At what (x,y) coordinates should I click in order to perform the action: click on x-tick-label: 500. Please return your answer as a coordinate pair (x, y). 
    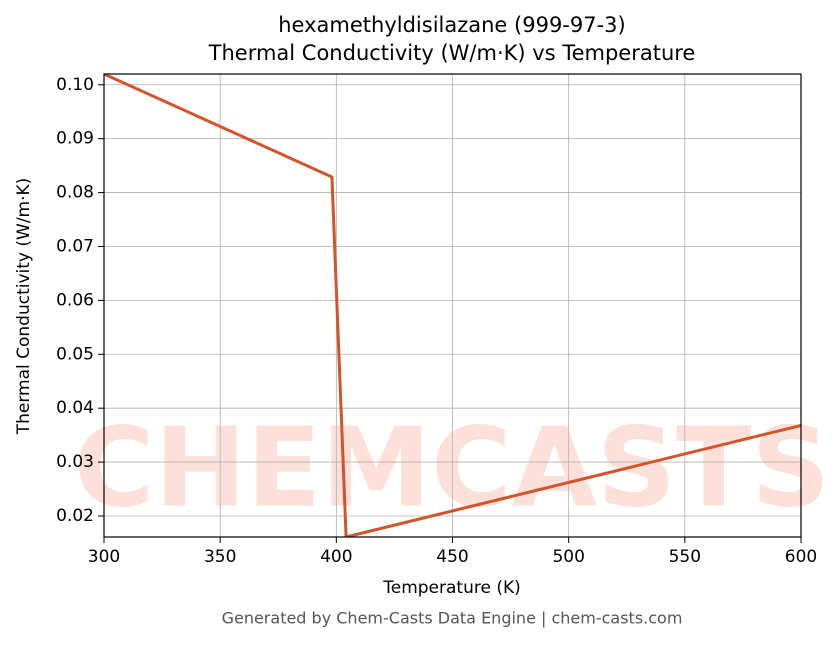
    Looking at the image, I should click on (568, 557).